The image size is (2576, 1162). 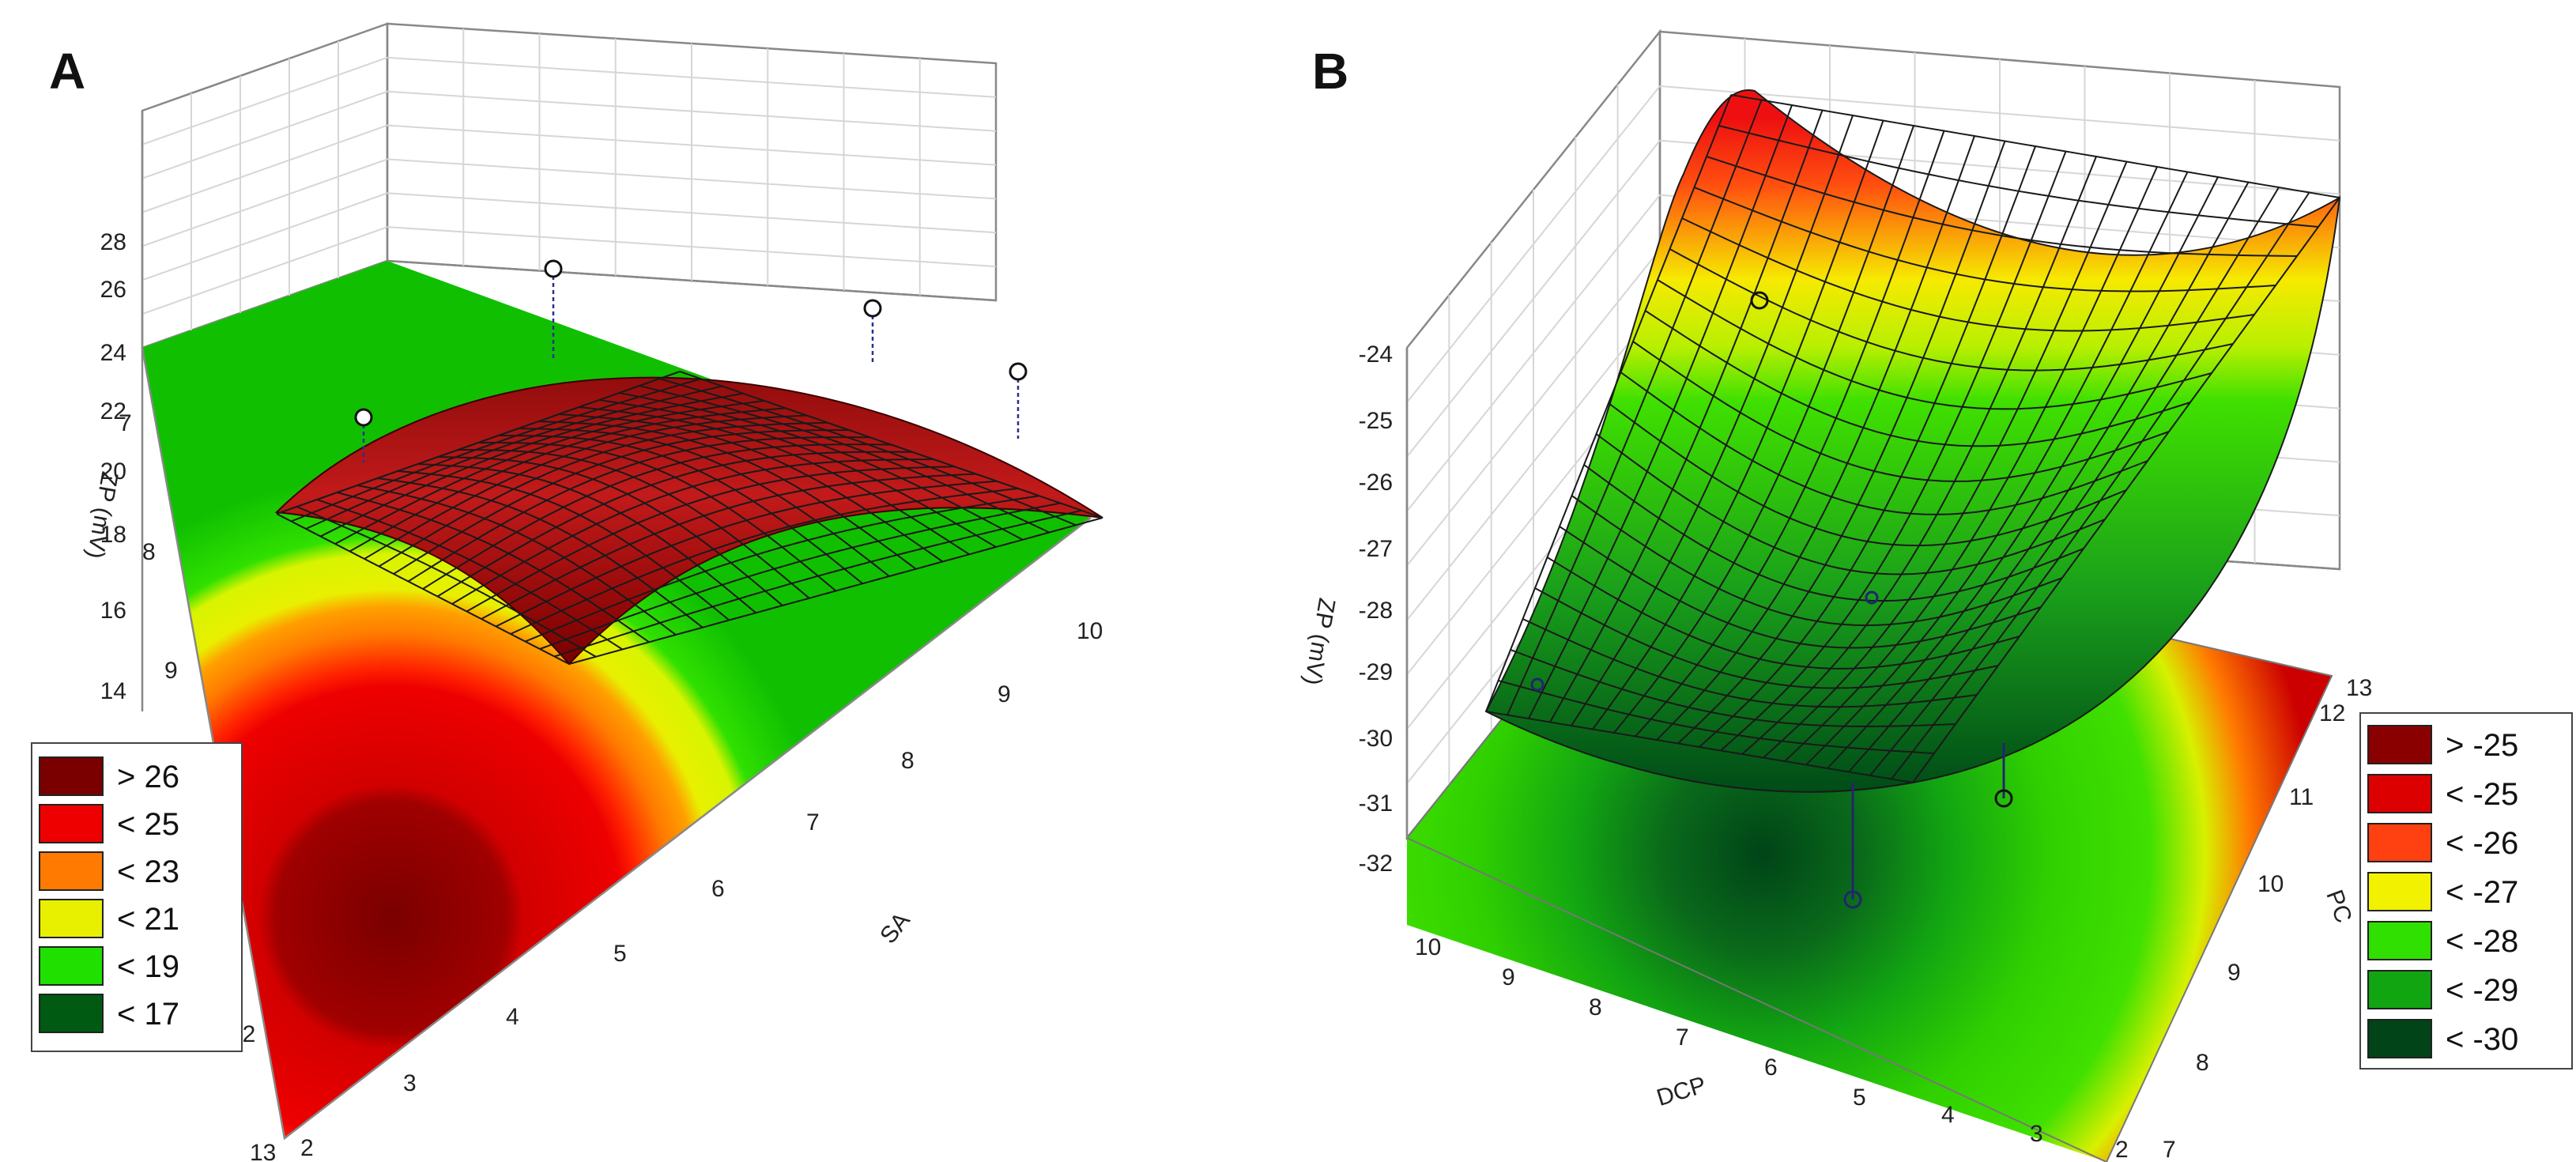 What do you see at coordinates (148, 1014) in the screenshot?
I see `legend-label: < 17` at bounding box center [148, 1014].